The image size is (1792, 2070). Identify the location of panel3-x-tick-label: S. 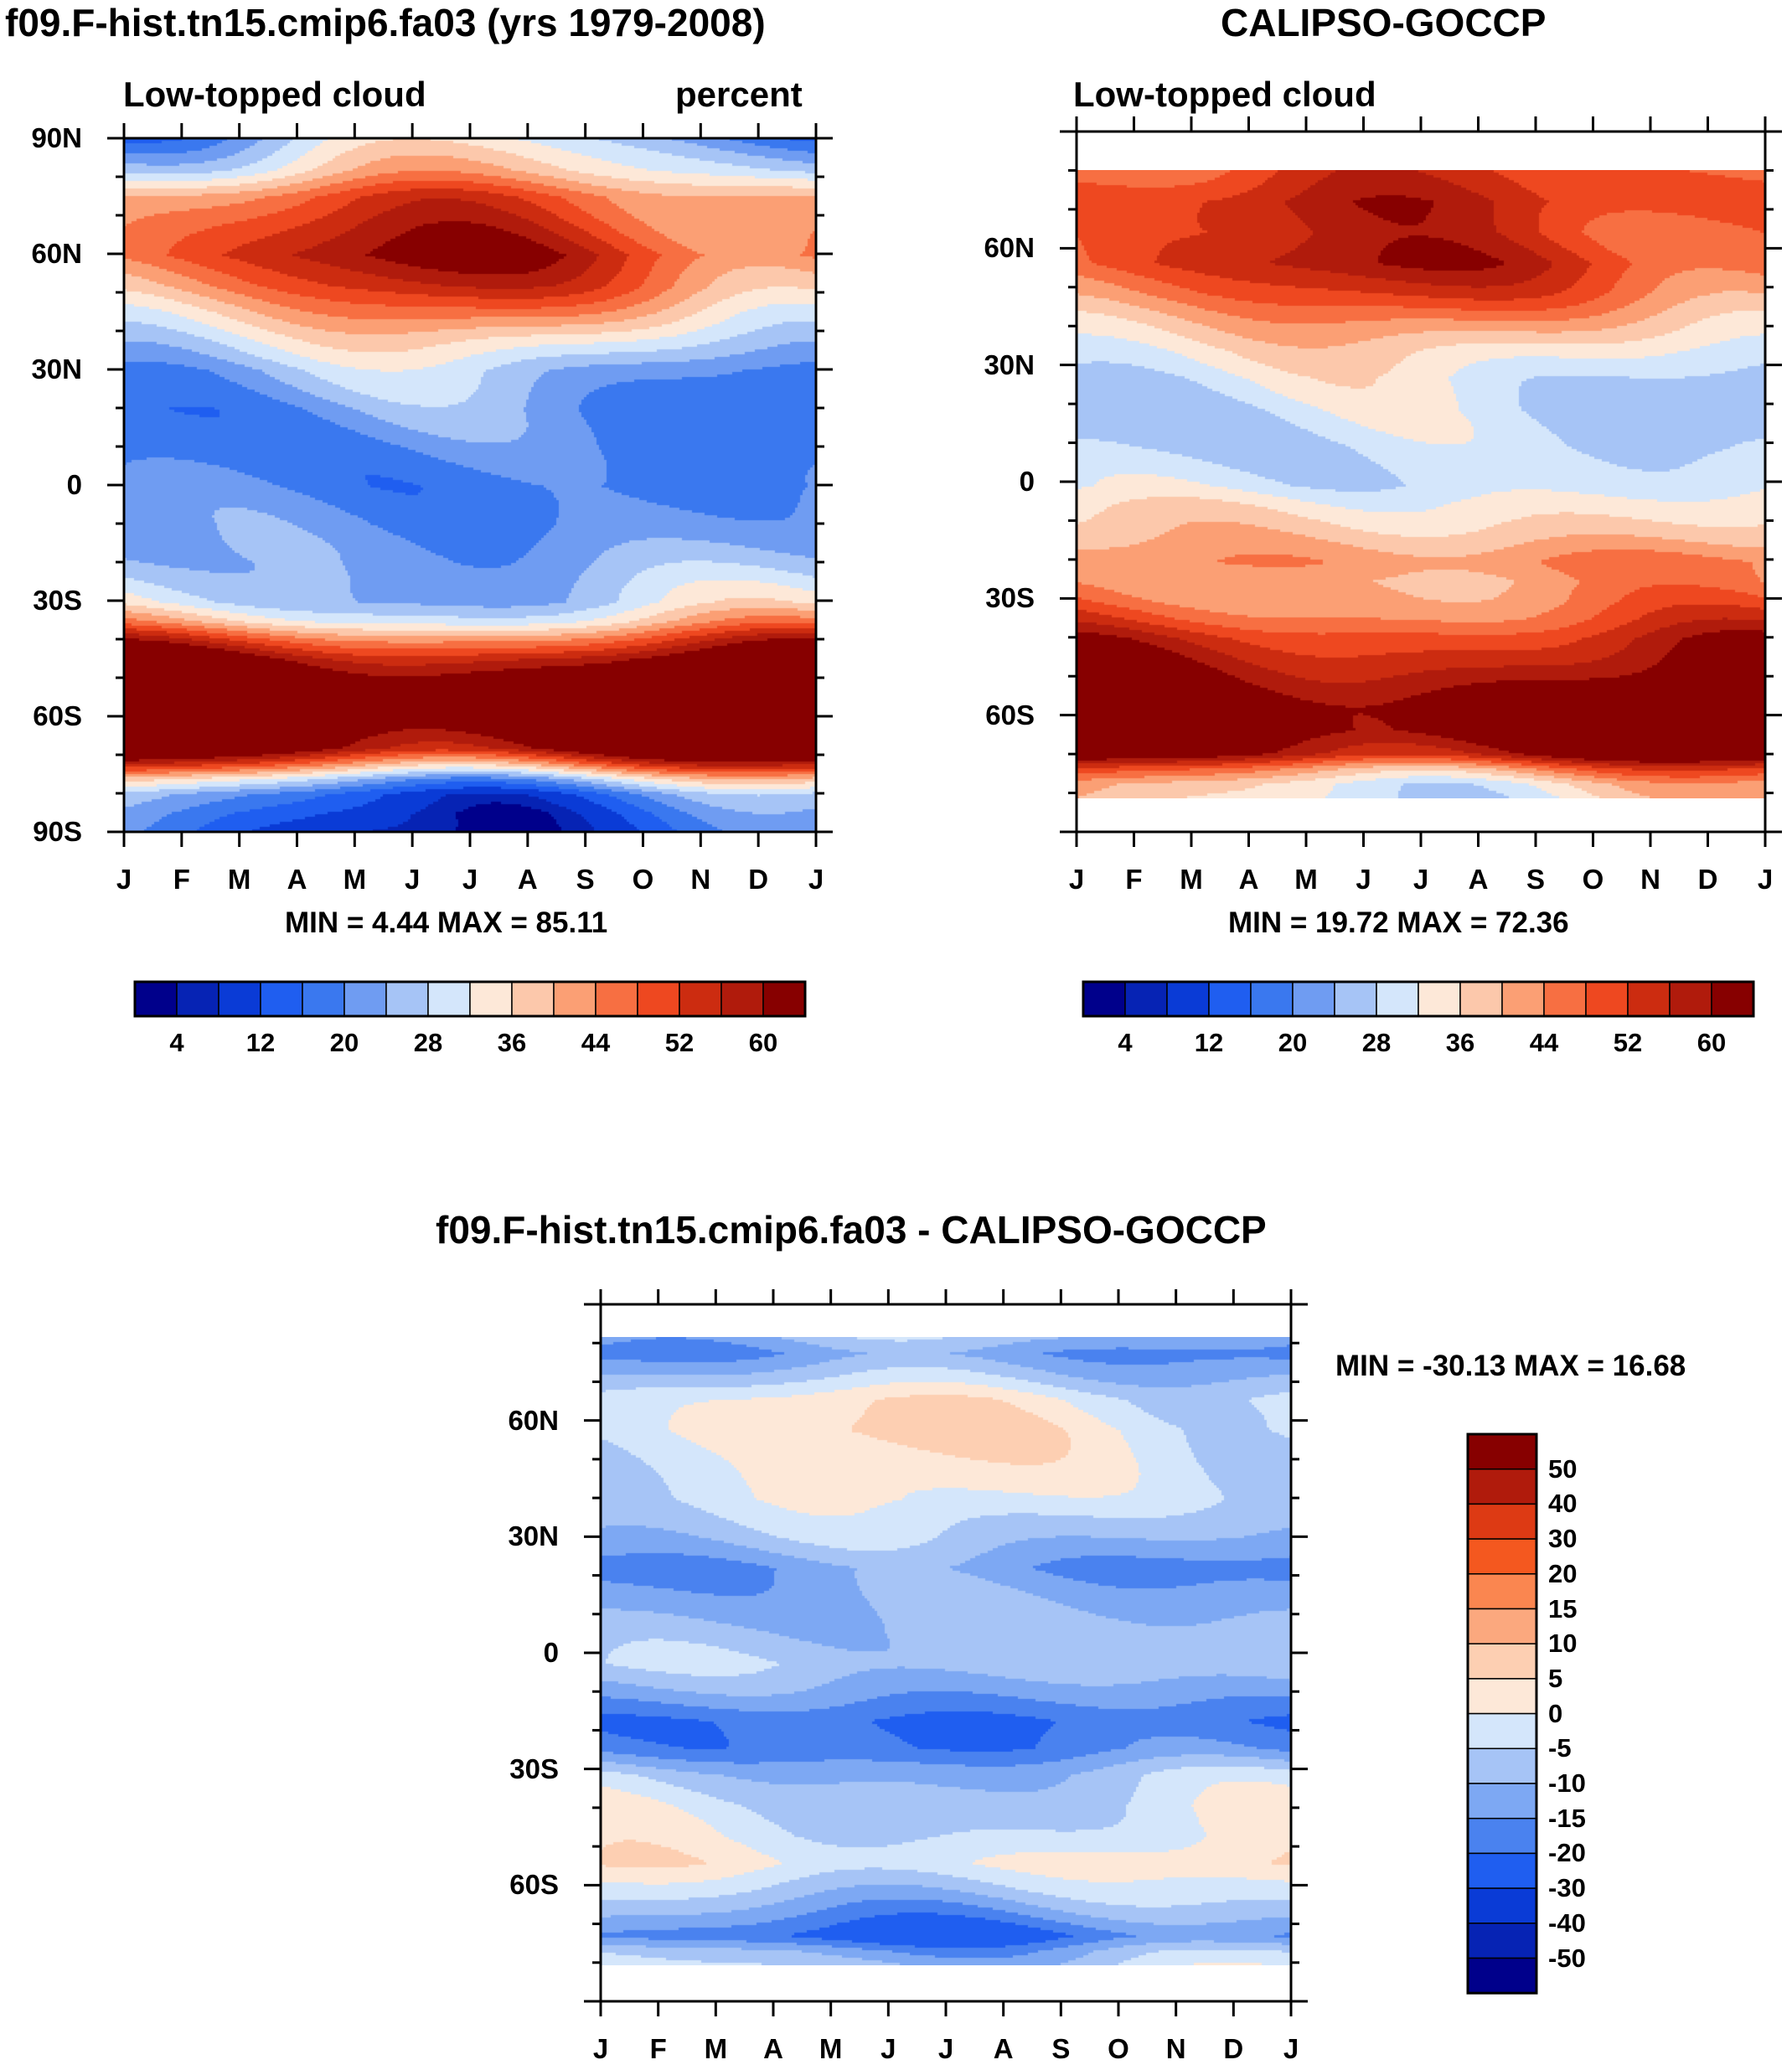
(1061, 2048).